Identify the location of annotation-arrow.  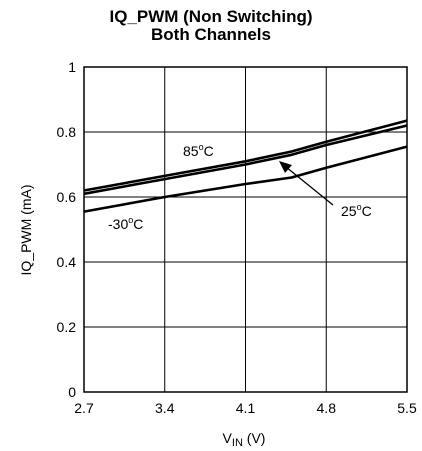
(306, 183).